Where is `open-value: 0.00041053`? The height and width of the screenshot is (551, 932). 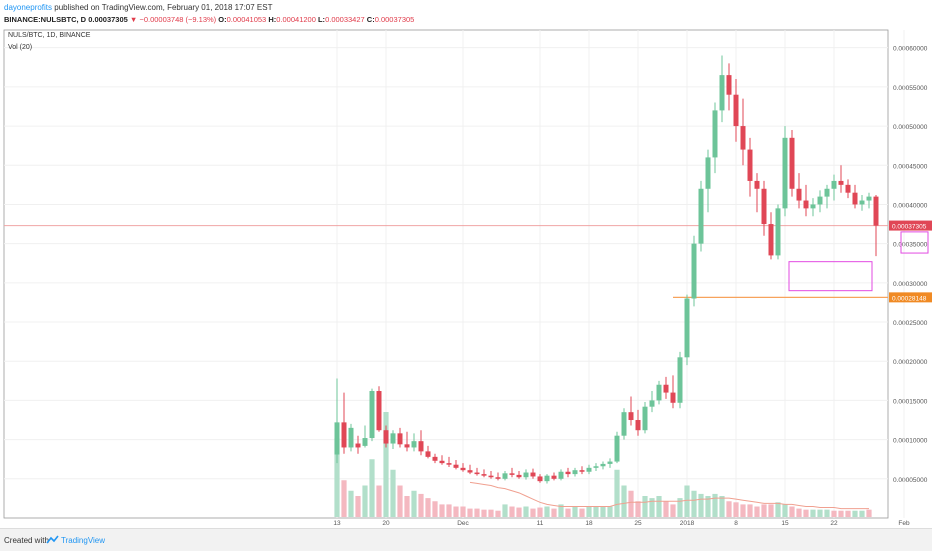 open-value: 0.00041053 is located at coordinates (246, 19).